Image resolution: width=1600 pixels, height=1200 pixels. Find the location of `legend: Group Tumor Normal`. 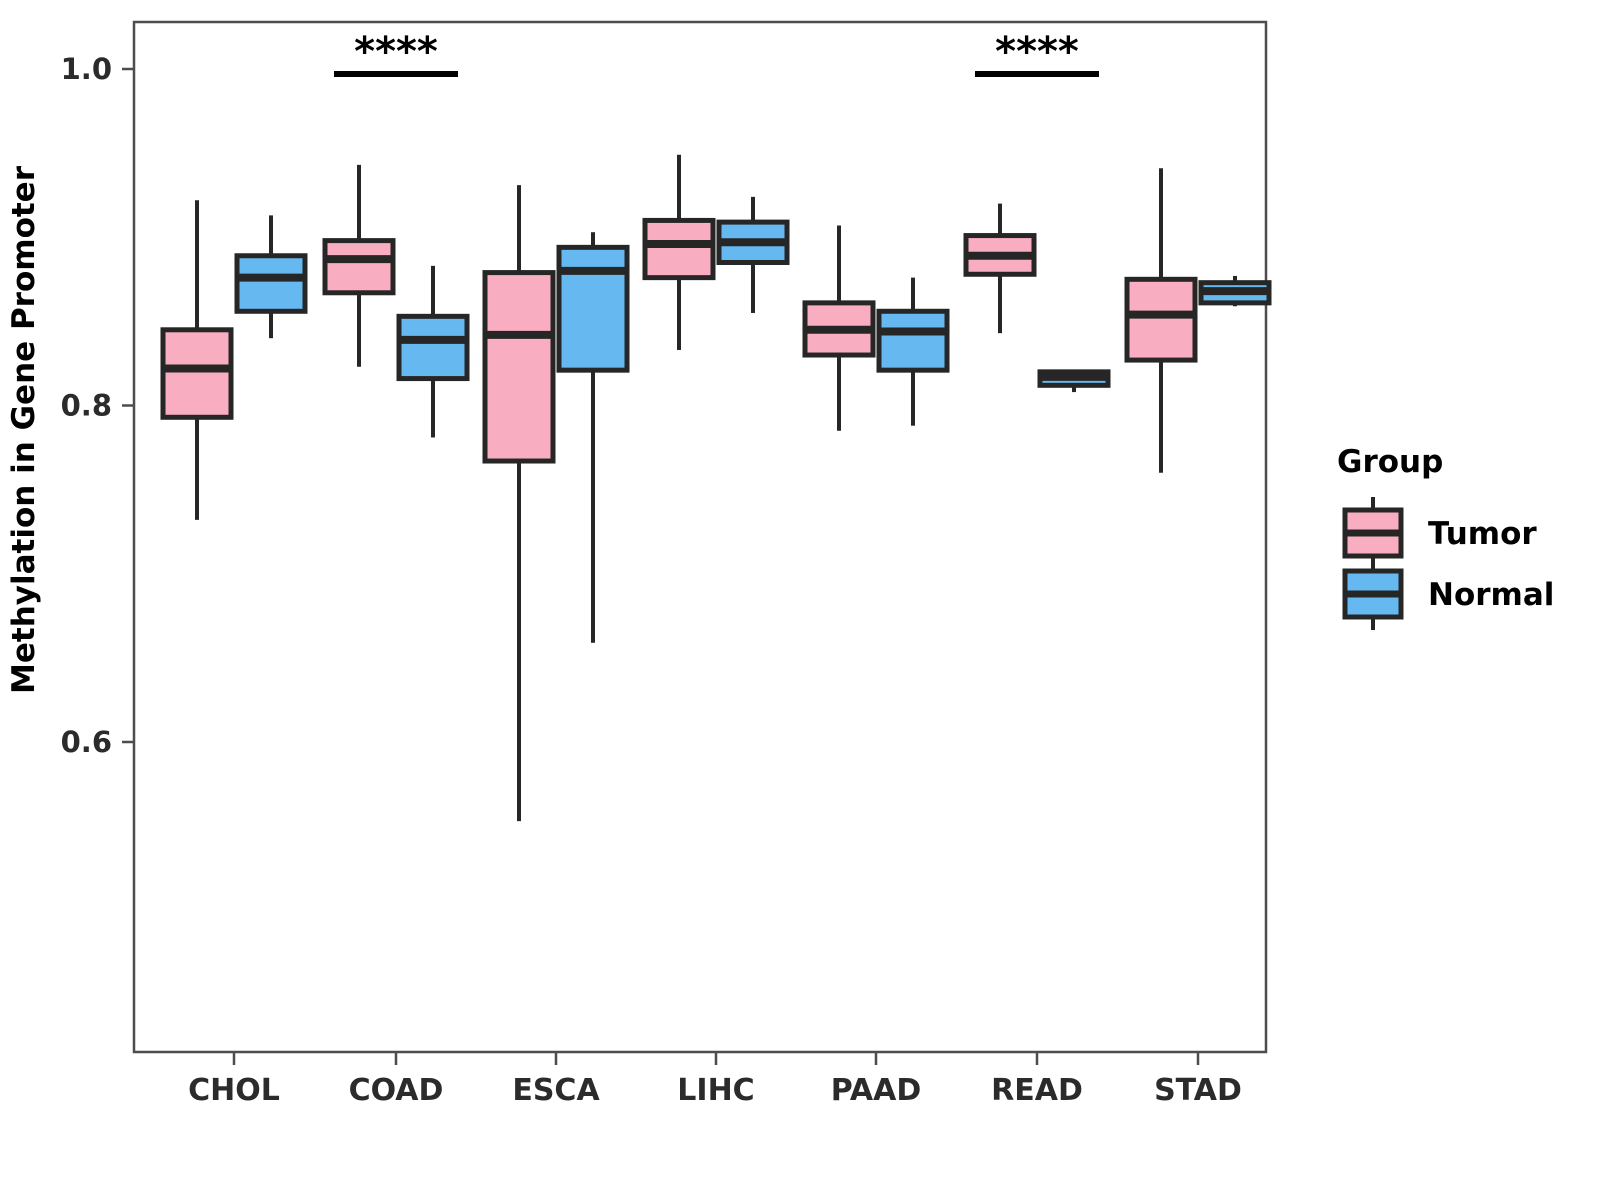

legend: Group Tumor Normal is located at coordinates (1445, 537).